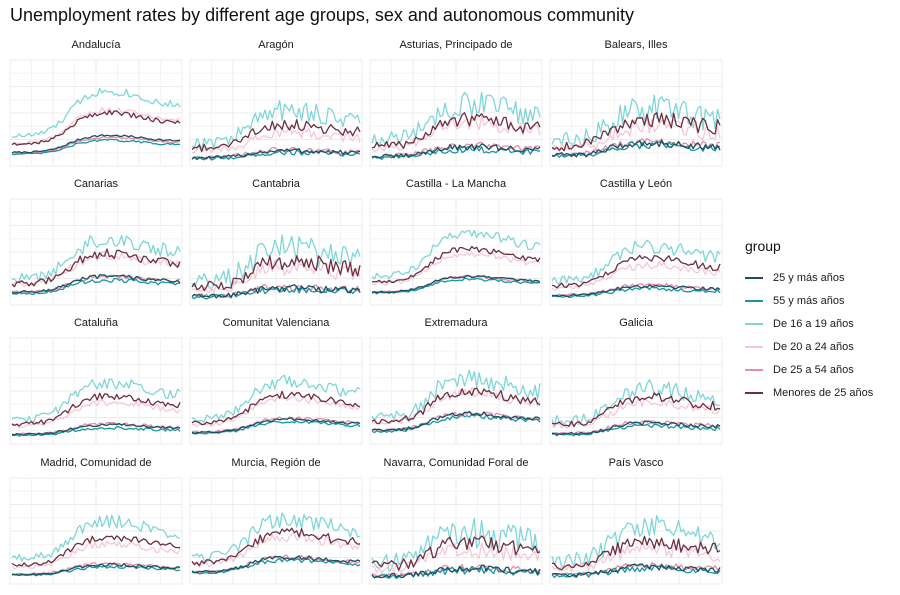  Describe the element at coordinates (636, 463) in the screenshot. I see `panel-title: País Vasco` at that location.